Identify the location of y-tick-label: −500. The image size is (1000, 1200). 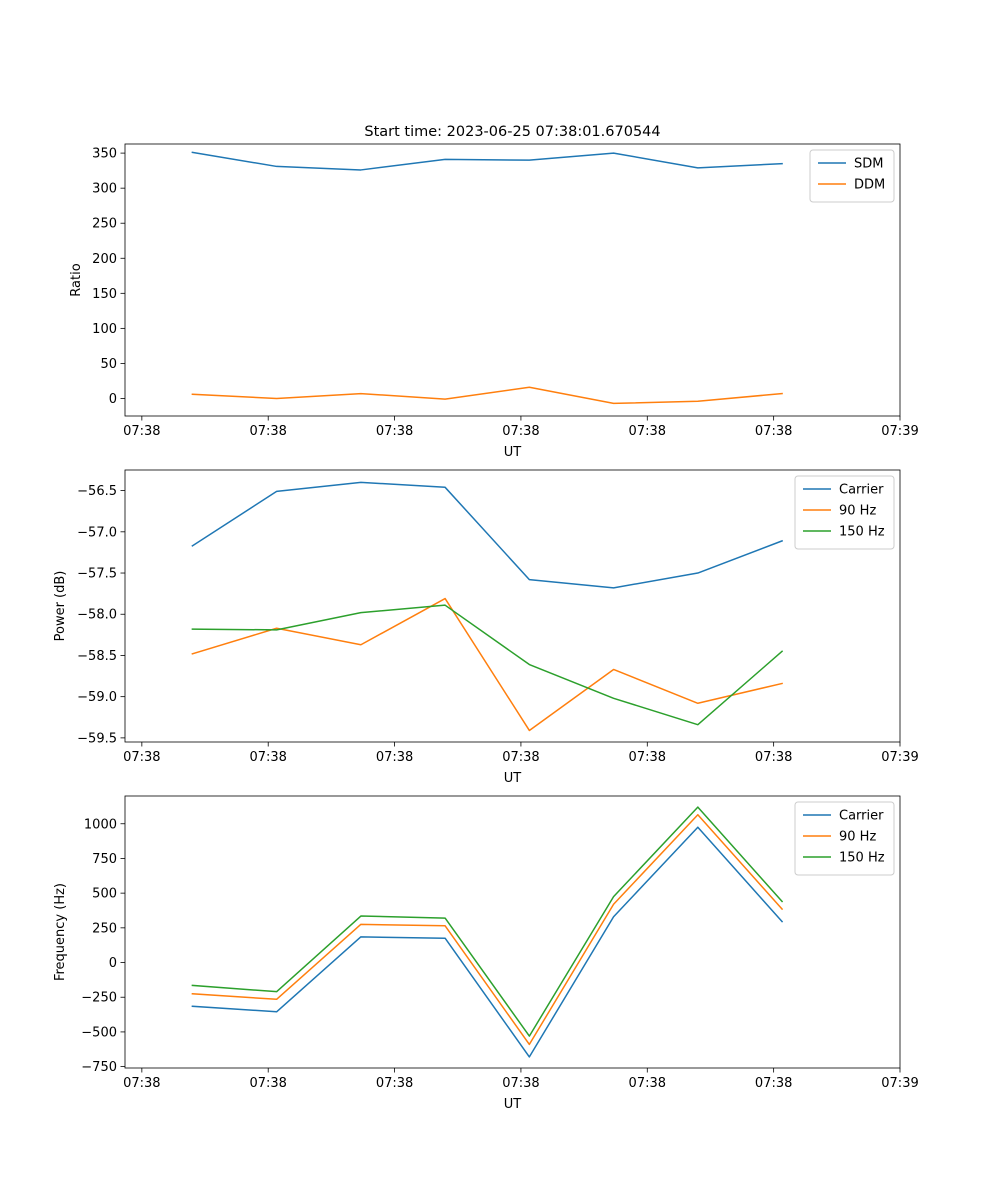
(99, 1032).